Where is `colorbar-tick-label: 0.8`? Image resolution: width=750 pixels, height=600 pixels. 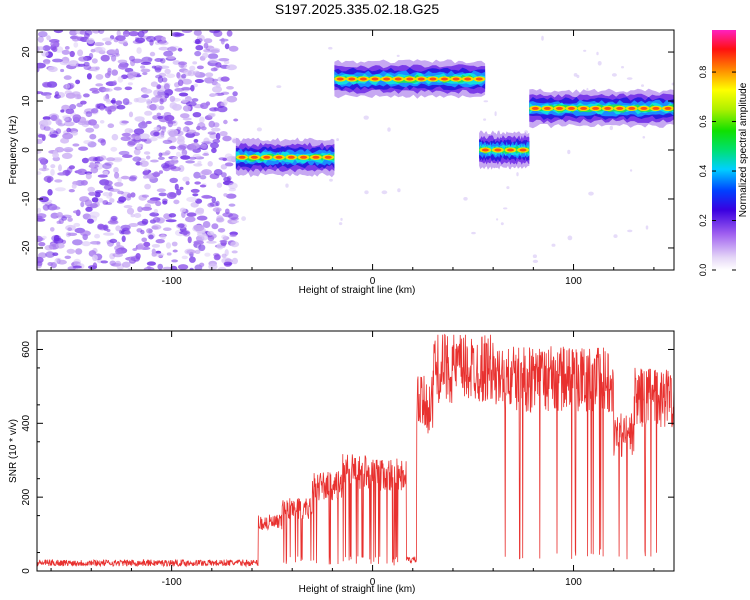 colorbar-tick-label: 0.8 is located at coordinates (703, 72).